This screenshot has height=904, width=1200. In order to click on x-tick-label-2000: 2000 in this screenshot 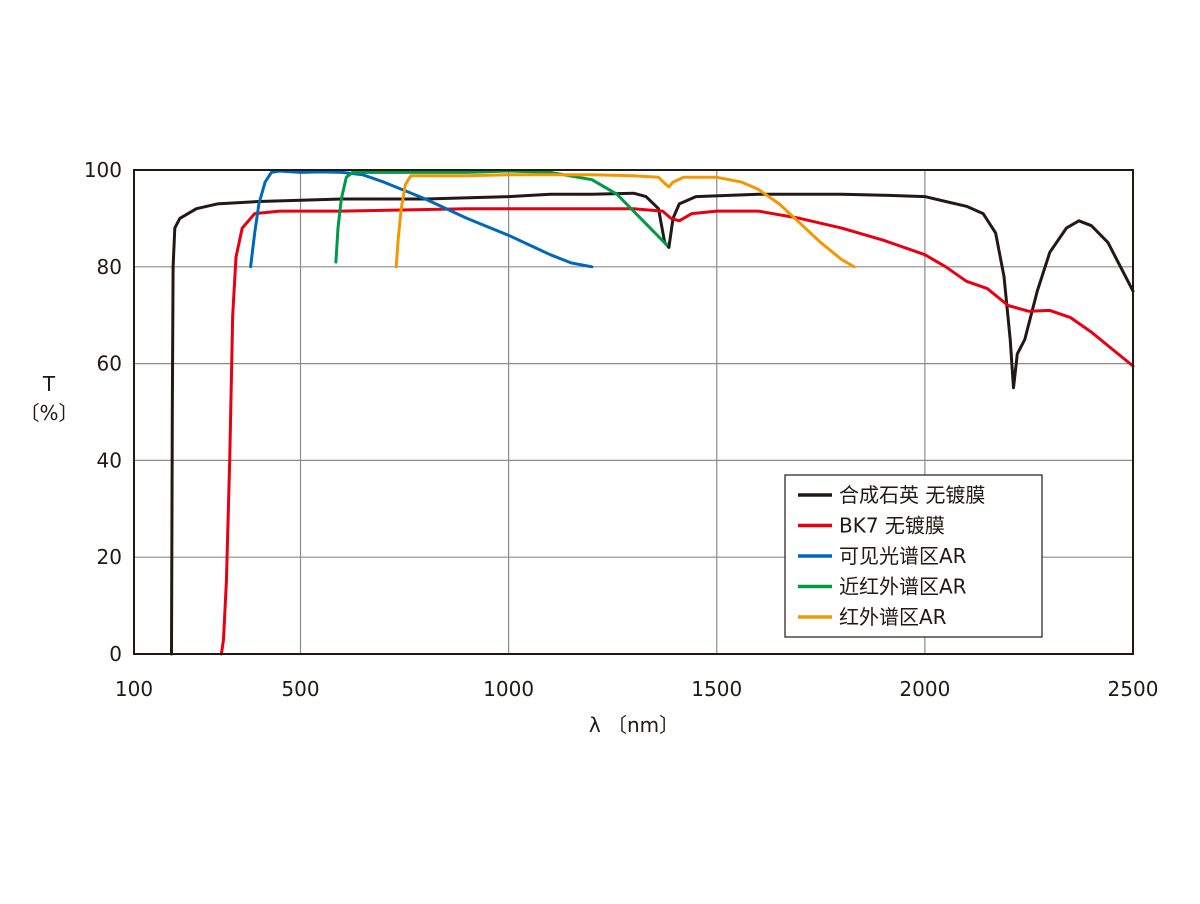, I will do `click(924, 689)`.